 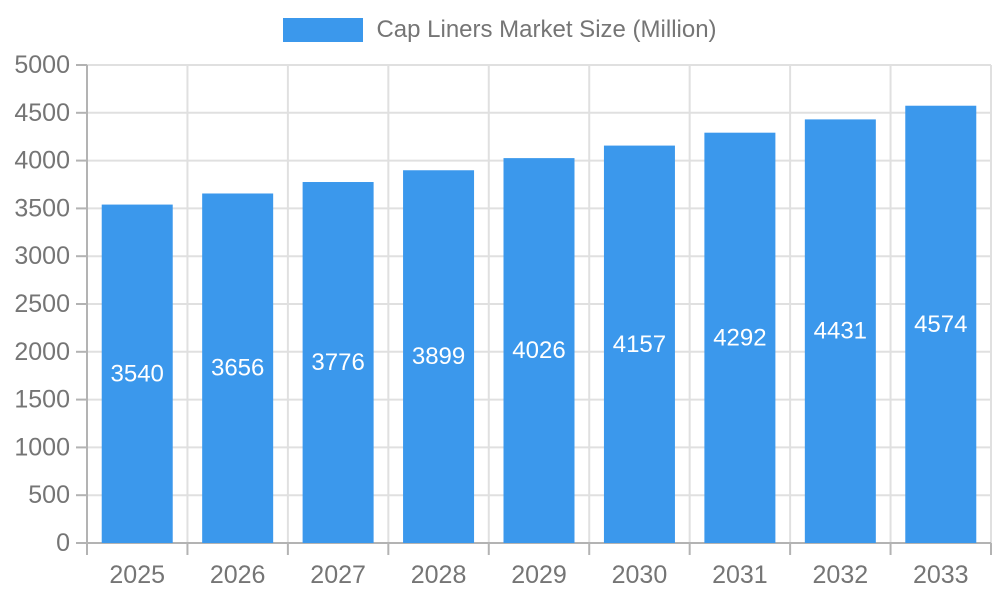 I want to click on bar-value-label-2031: 4292, so click(x=739, y=337).